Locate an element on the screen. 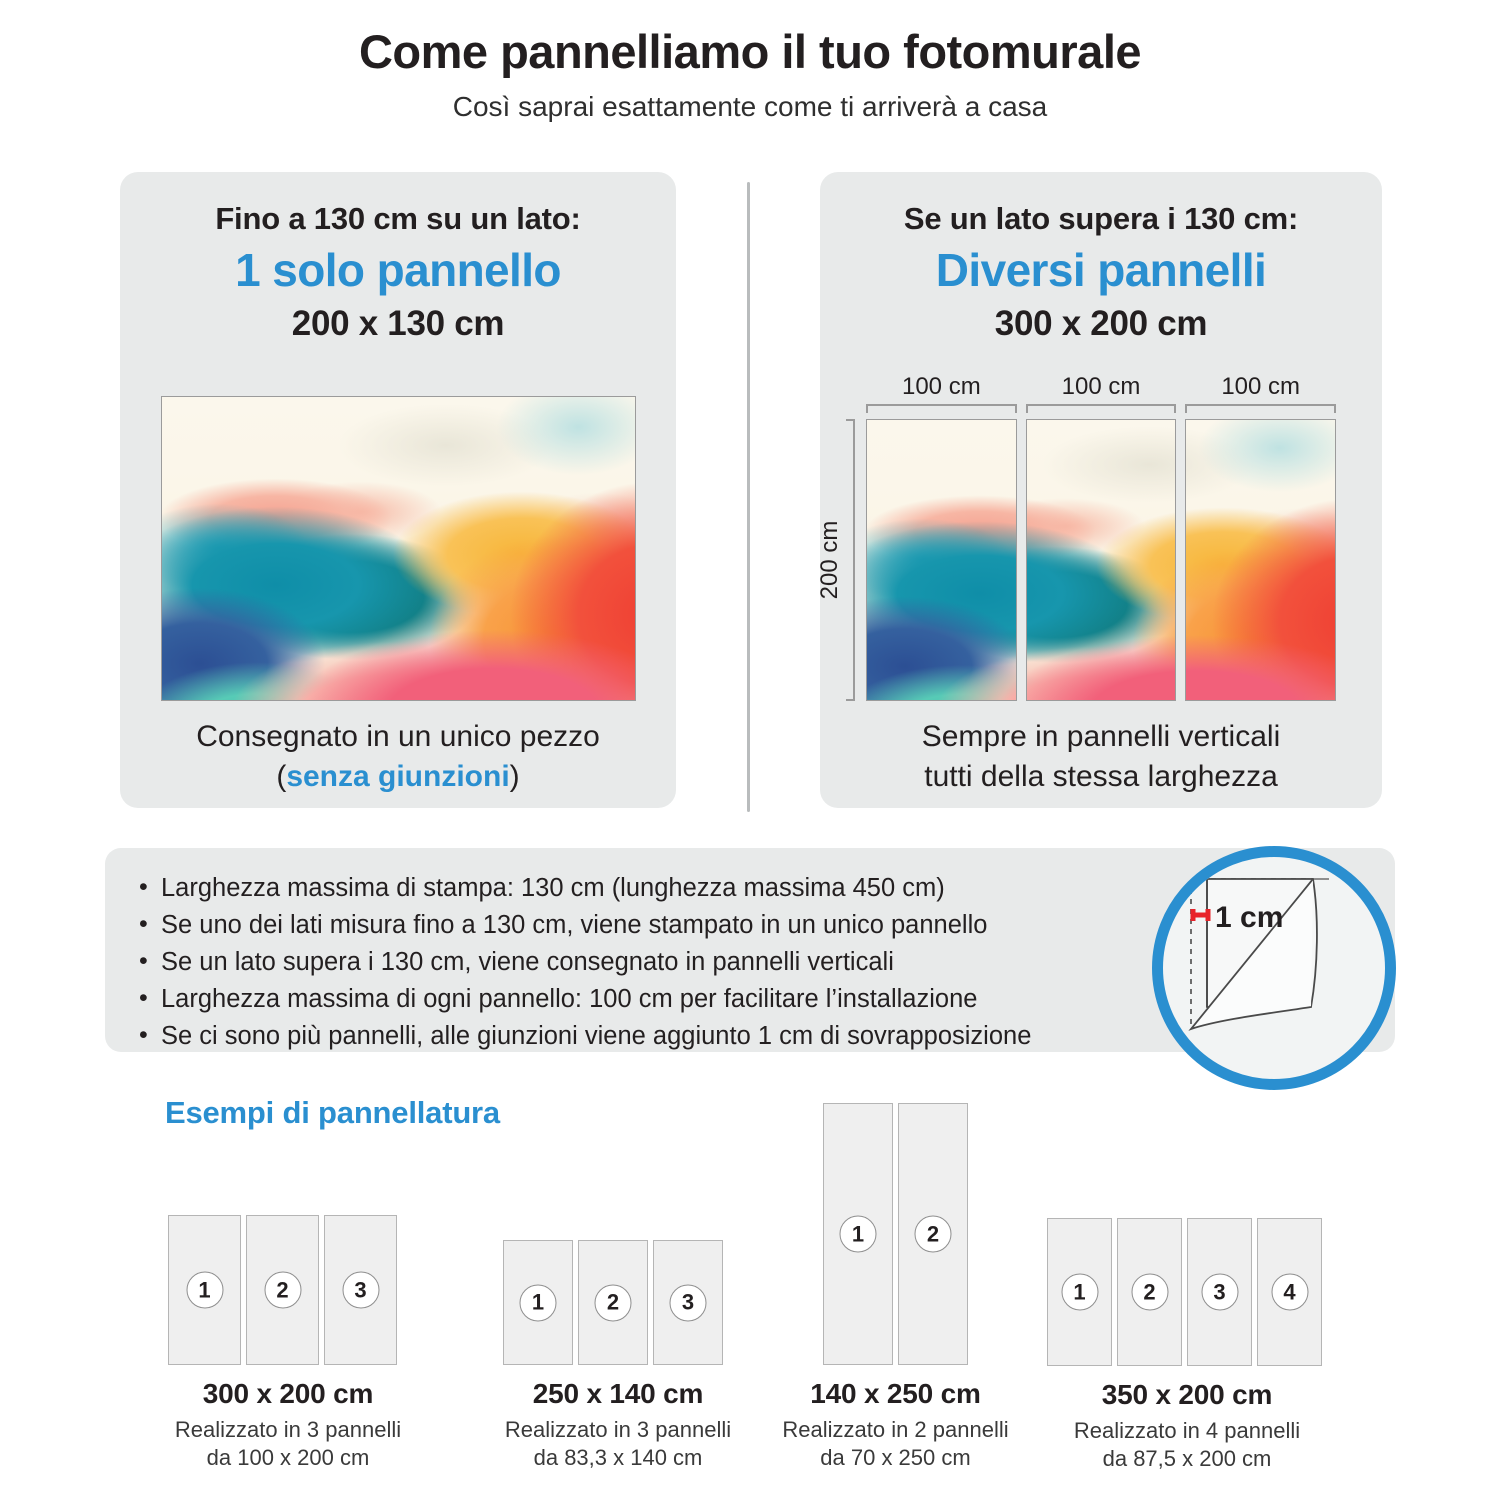 This screenshot has width=1500, height=1500. width-dimension-1-text: 100 cm is located at coordinates (941, 386).